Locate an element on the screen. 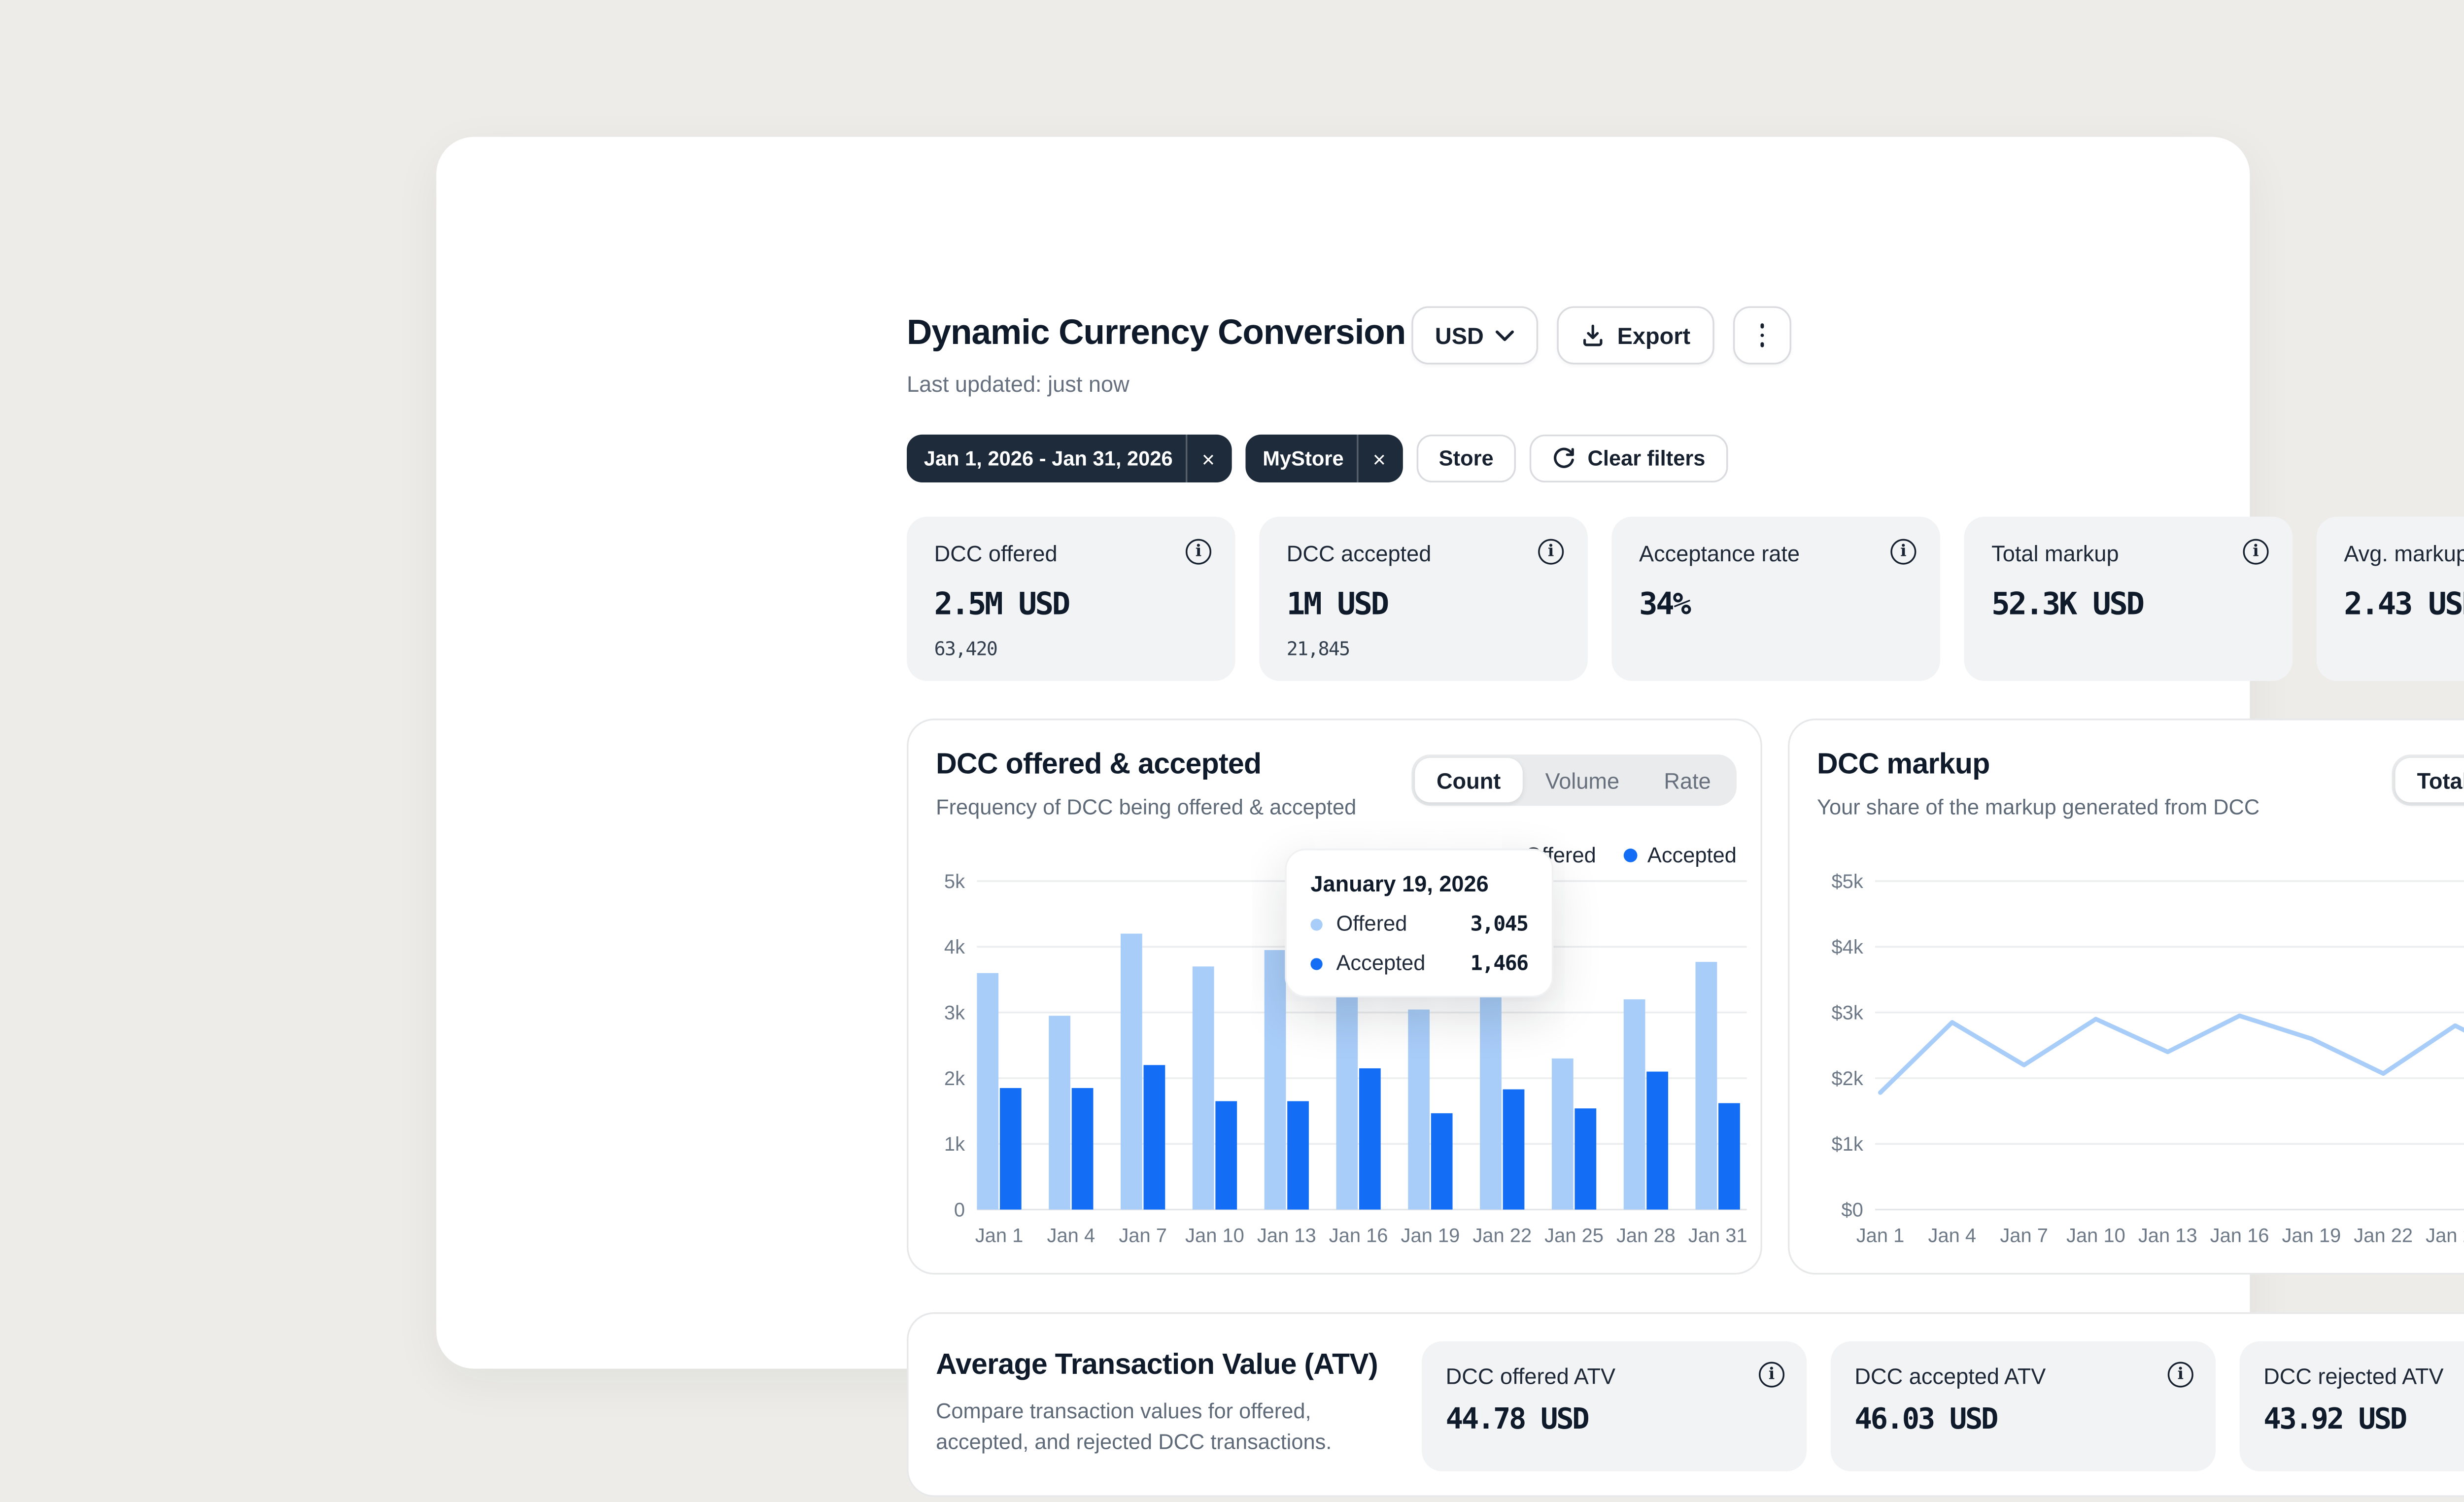 The height and width of the screenshot is (1502, 2464). y-tick-label: 0 is located at coordinates (959, 1210).